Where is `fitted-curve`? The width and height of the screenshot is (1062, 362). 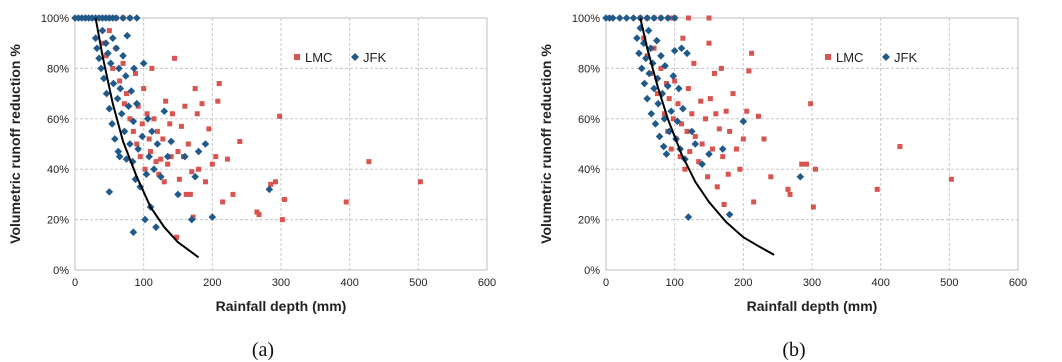 fitted-curve is located at coordinates (707, 136).